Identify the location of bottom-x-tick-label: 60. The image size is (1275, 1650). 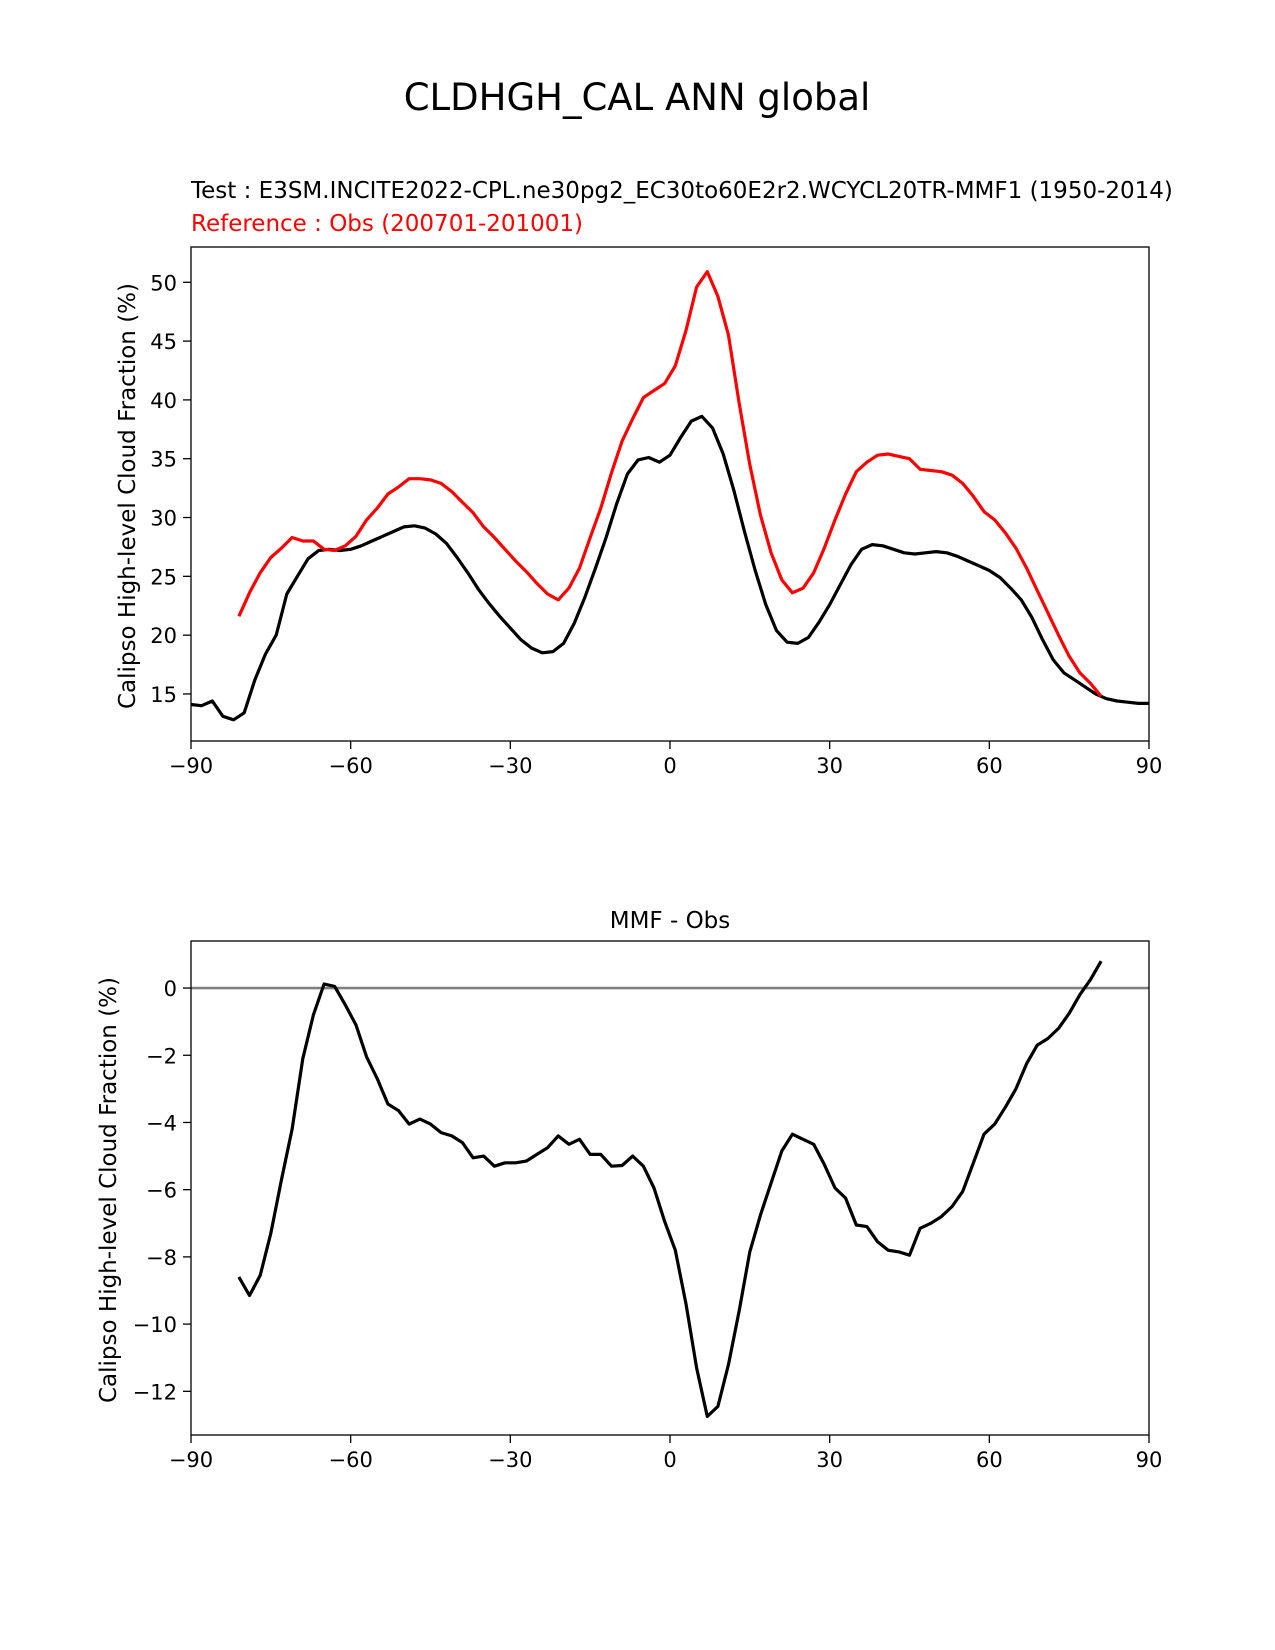
(989, 1460).